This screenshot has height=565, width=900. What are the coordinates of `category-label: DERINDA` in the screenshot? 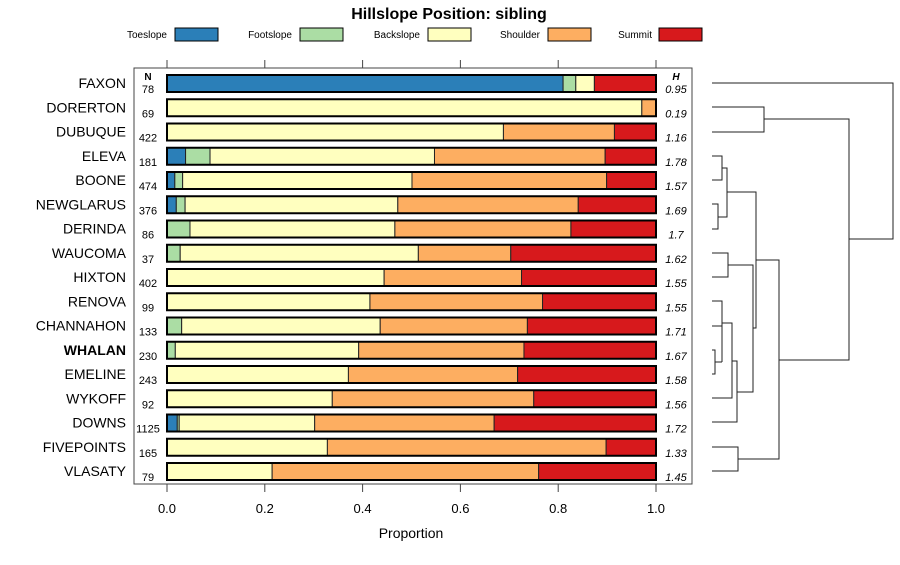 It's located at (95, 229).